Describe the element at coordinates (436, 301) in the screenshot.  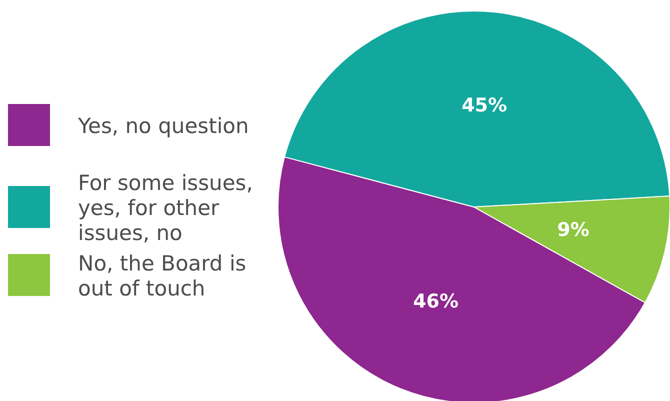
I see `data-label: 46%` at that location.